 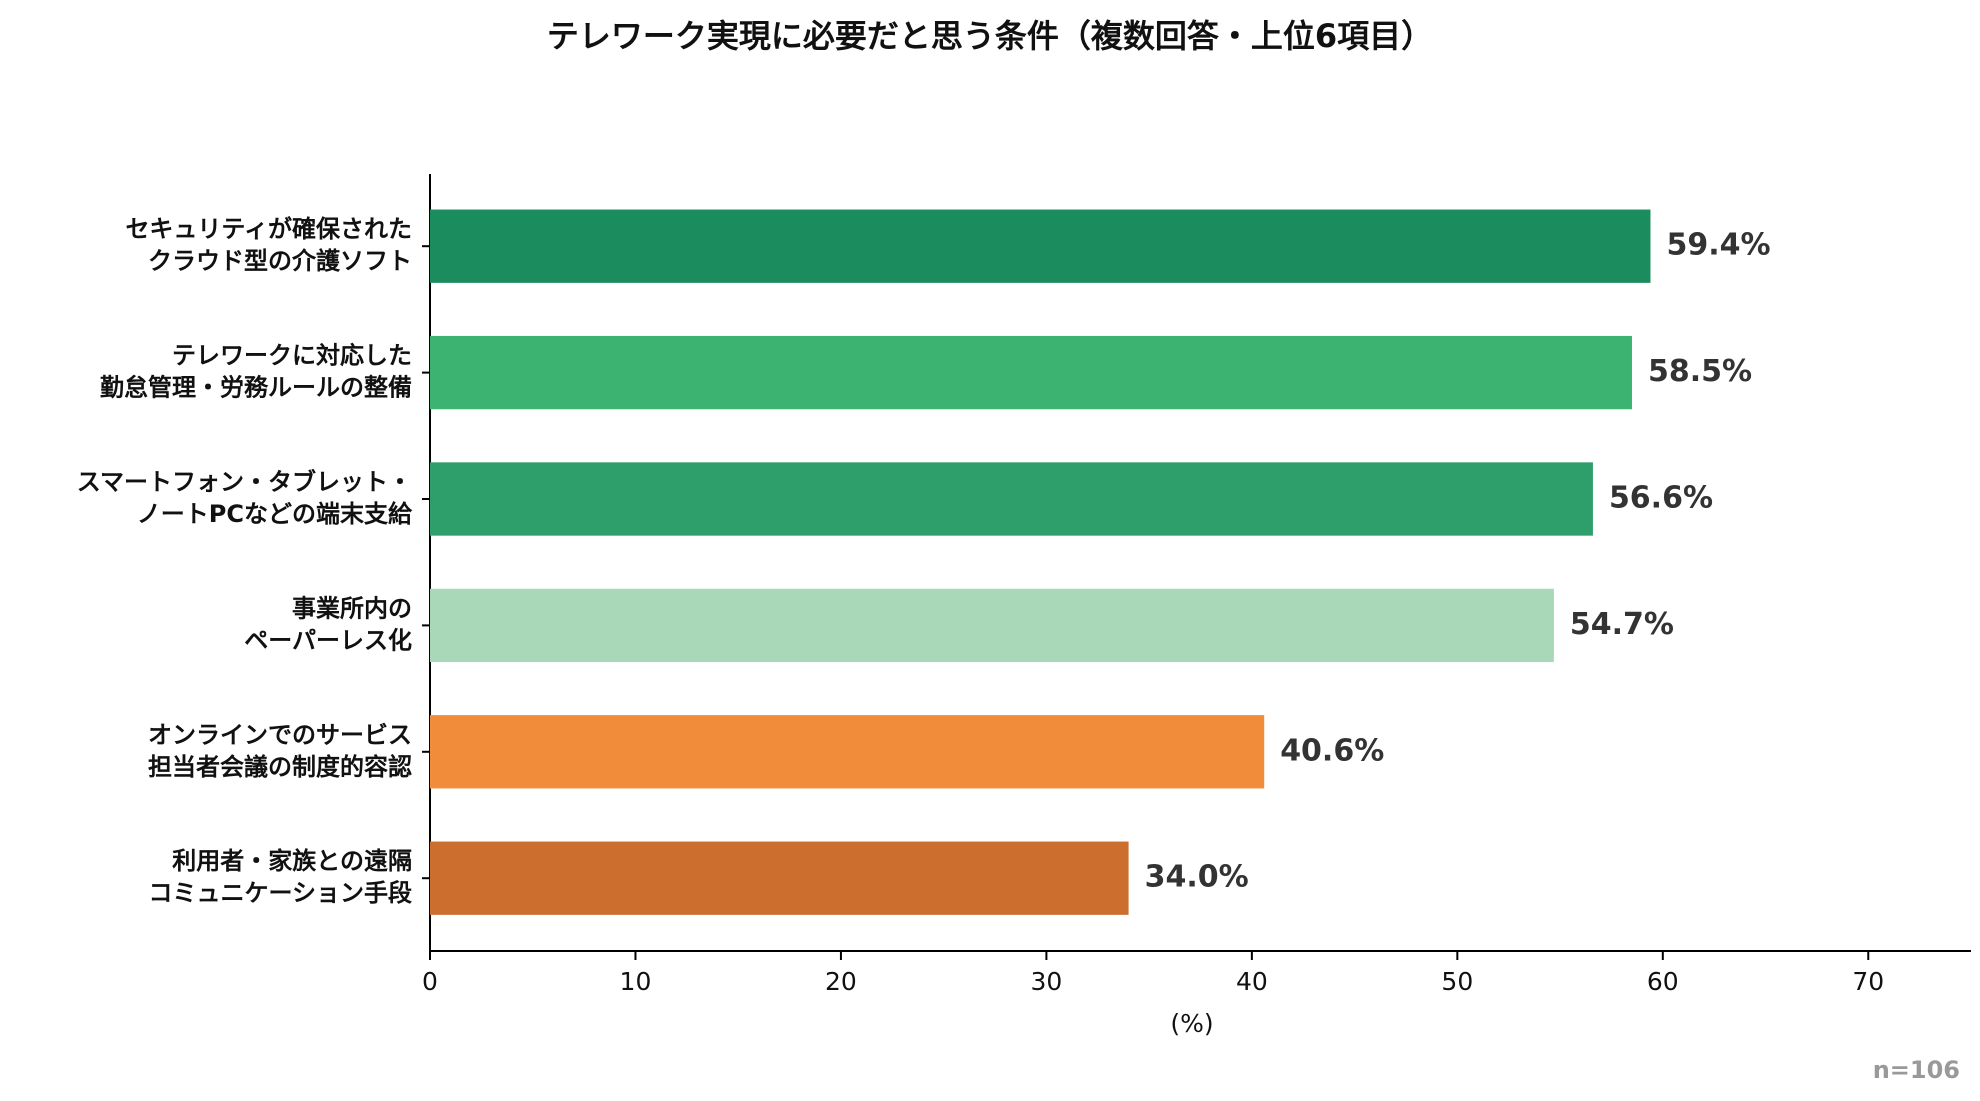 What do you see at coordinates (275, 514) in the screenshot?
I see `y-tick-label: ノートPCなどの端末支給` at bounding box center [275, 514].